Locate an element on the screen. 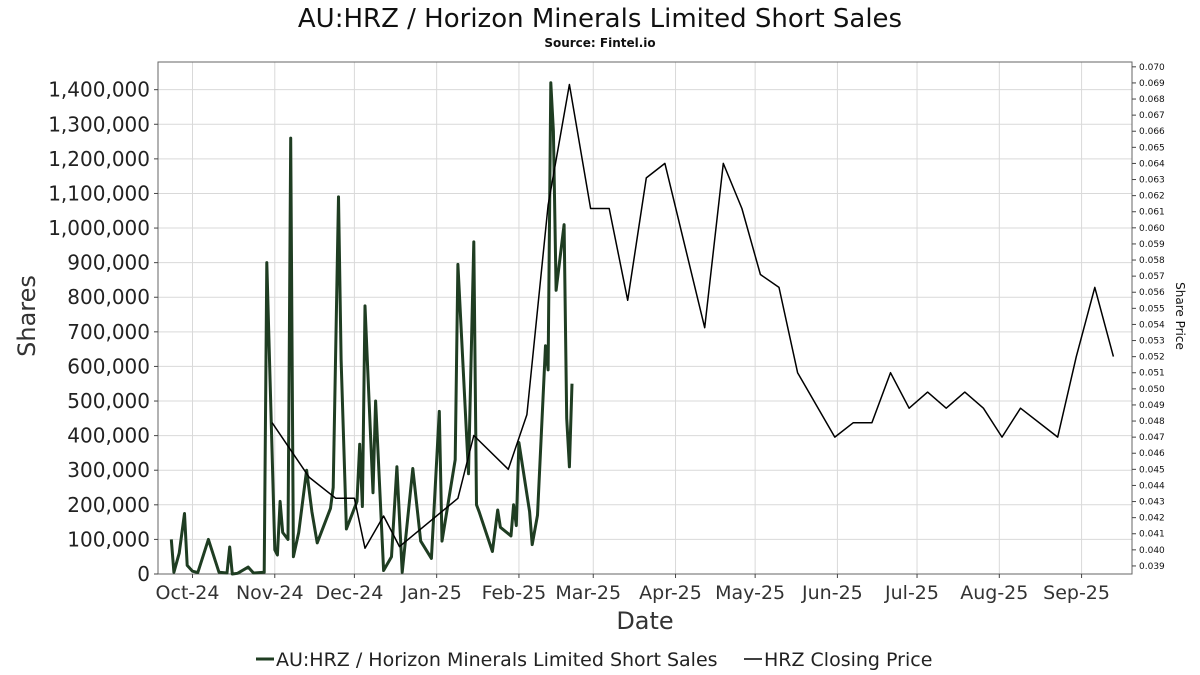  y-tick-label: 1,300,000 is located at coordinates (99, 124).